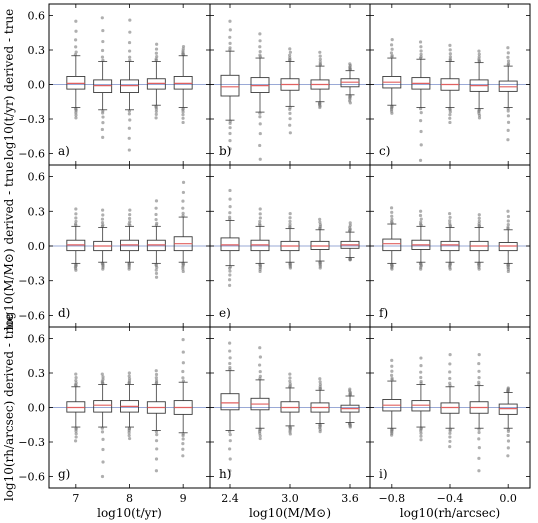  I want to click on col-xlabel-radius: log10(rh/arcsec), so click(450, 513).